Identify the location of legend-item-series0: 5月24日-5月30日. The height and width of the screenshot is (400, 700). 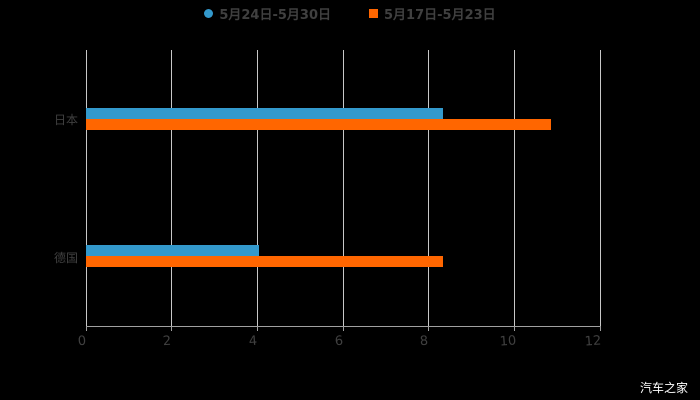
(267, 13).